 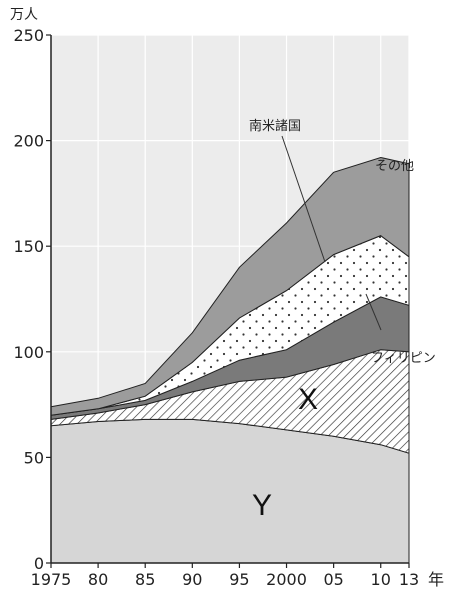 I want to click on y-axis-ticks: 0 50 100 150 200 250, so click(x=32, y=299).